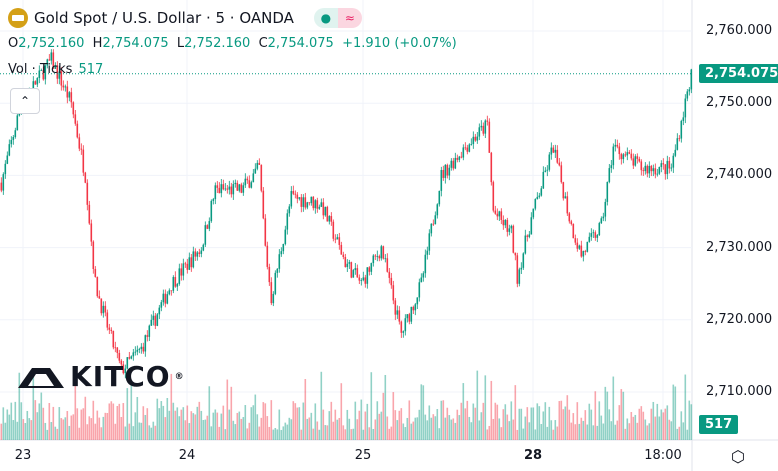 The height and width of the screenshot is (471, 778). What do you see at coordinates (337, 18) in the screenshot?
I see `status-pill: ● ≈` at bounding box center [337, 18].